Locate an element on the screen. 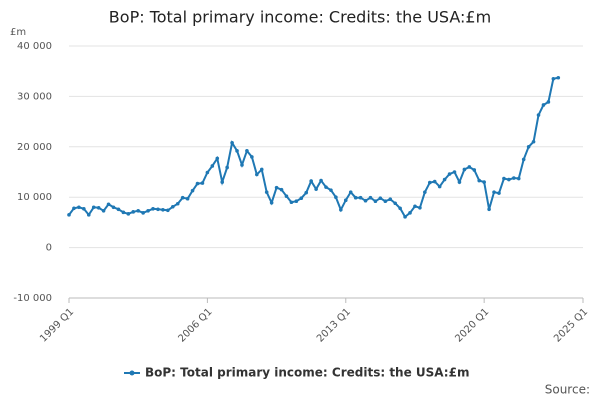 This screenshot has width=600, height=400. y-tick-label: 0 is located at coordinates (49, 248).